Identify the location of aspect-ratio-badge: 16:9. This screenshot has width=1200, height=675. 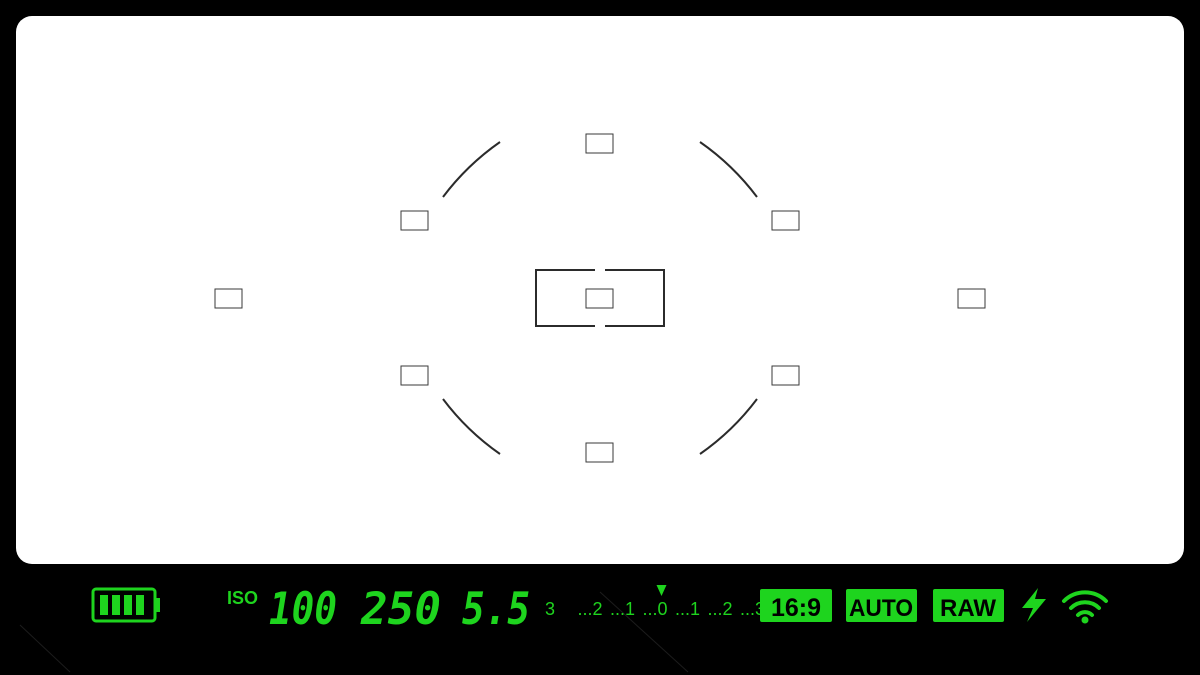
(796, 605).